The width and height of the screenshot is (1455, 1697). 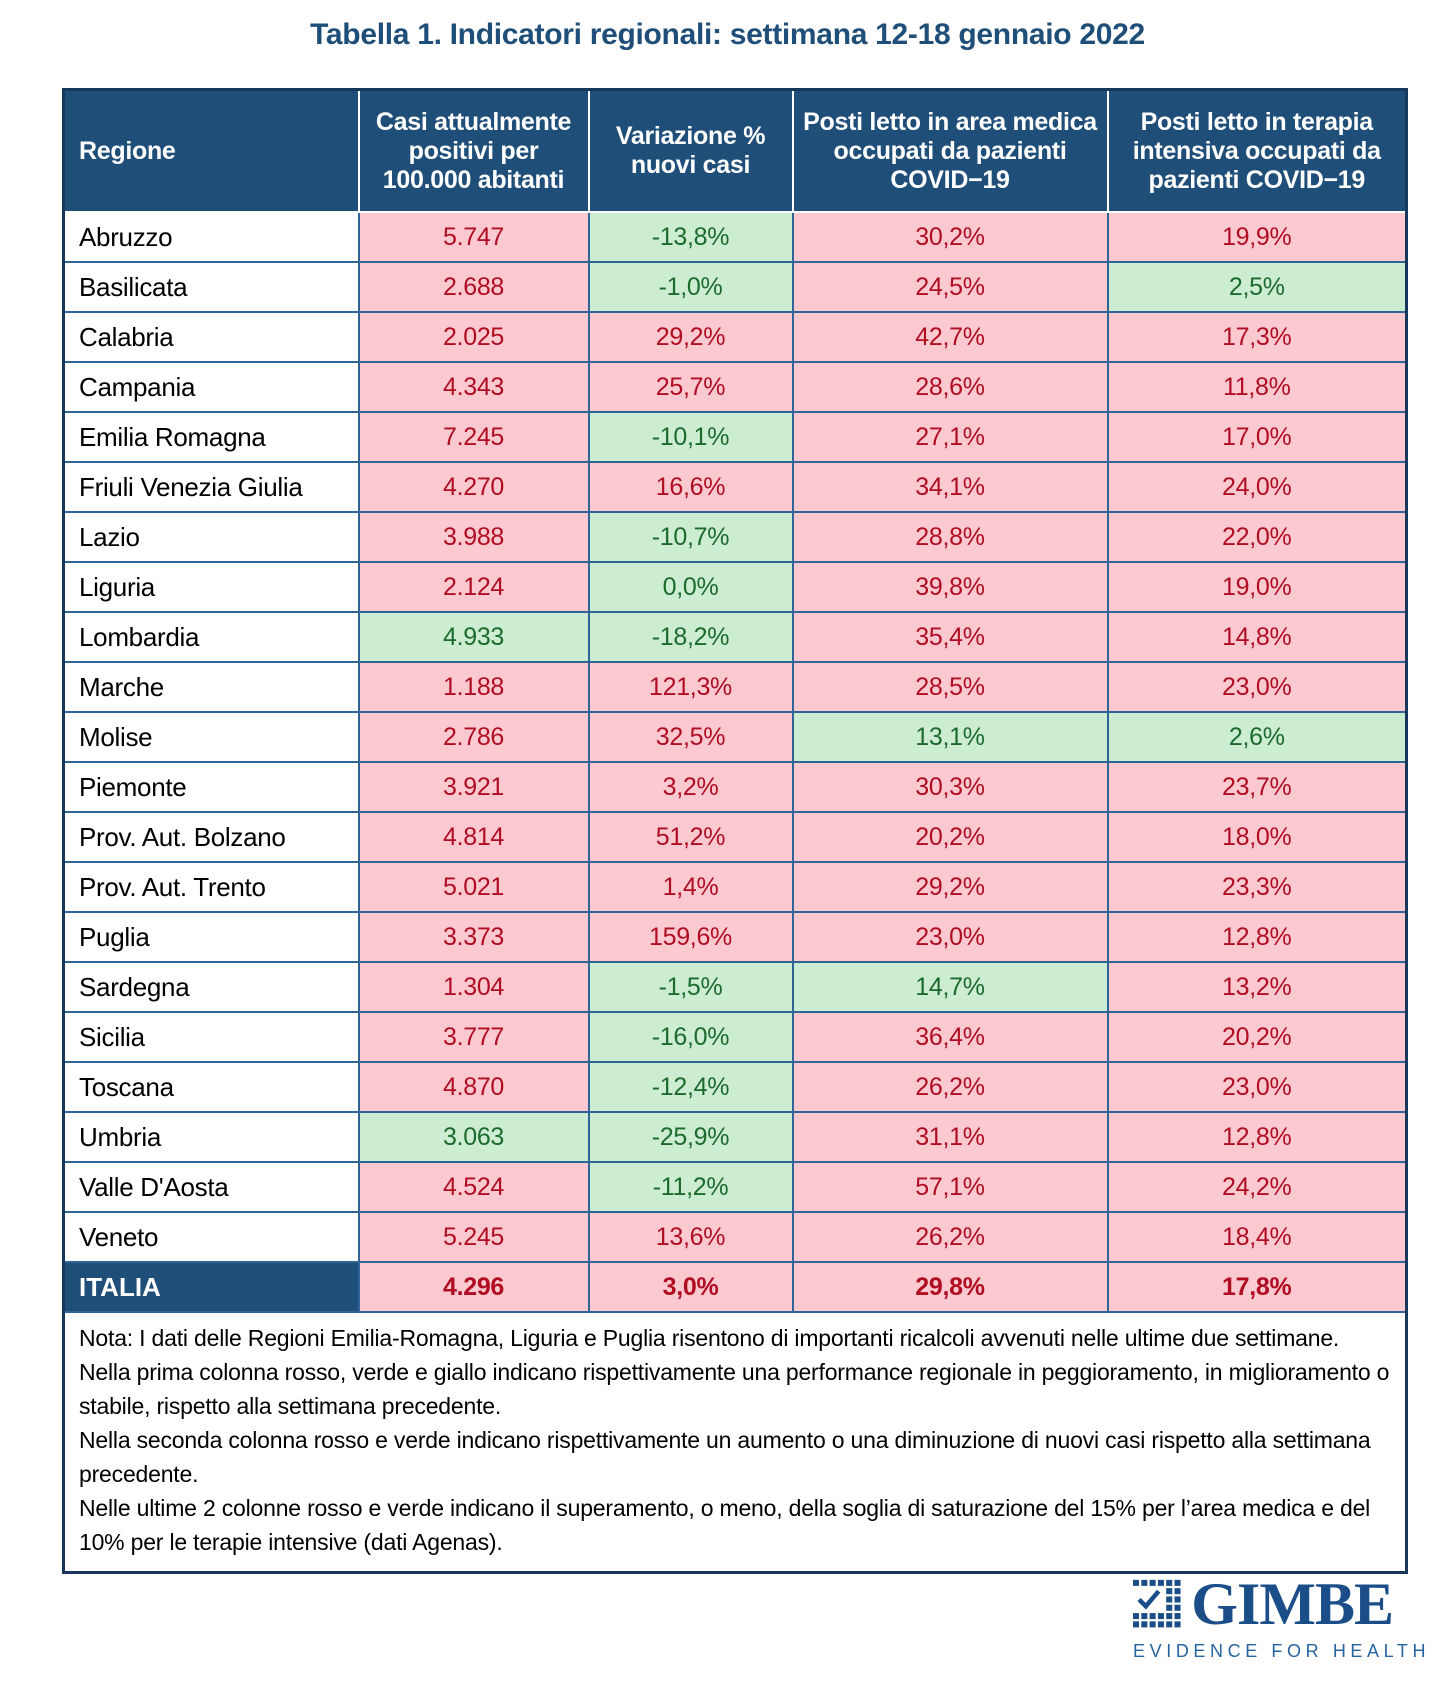 I want to click on table-row: Abruzzo 5.747 -13,8% 30,2% 19,9%, so click(x=735, y=237).